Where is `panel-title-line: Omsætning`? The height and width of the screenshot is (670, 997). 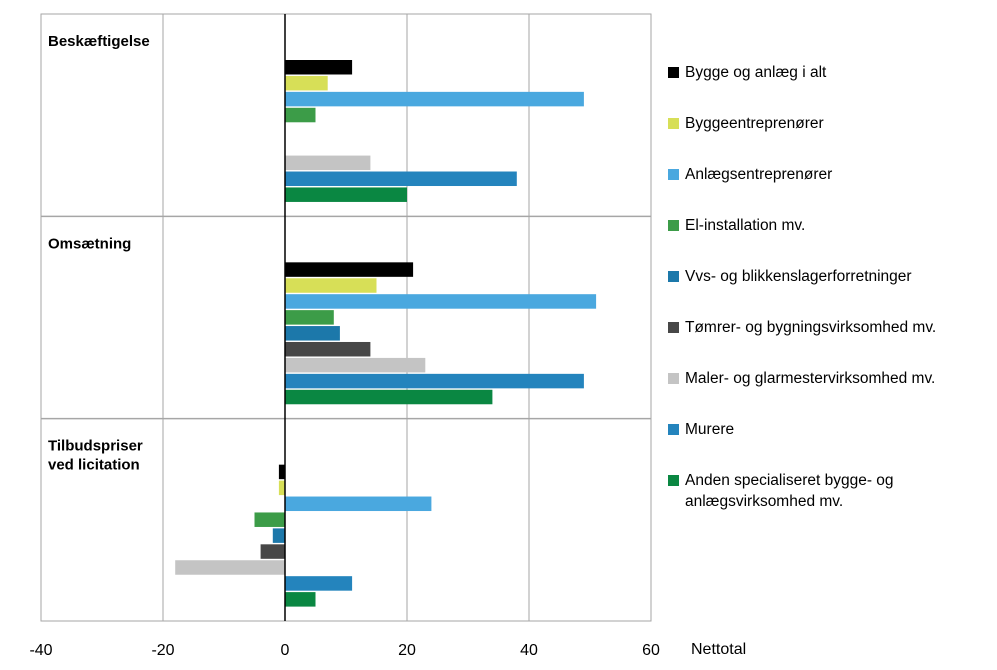 panel-title-line: Omsætning is located at coordinates (89, 243).